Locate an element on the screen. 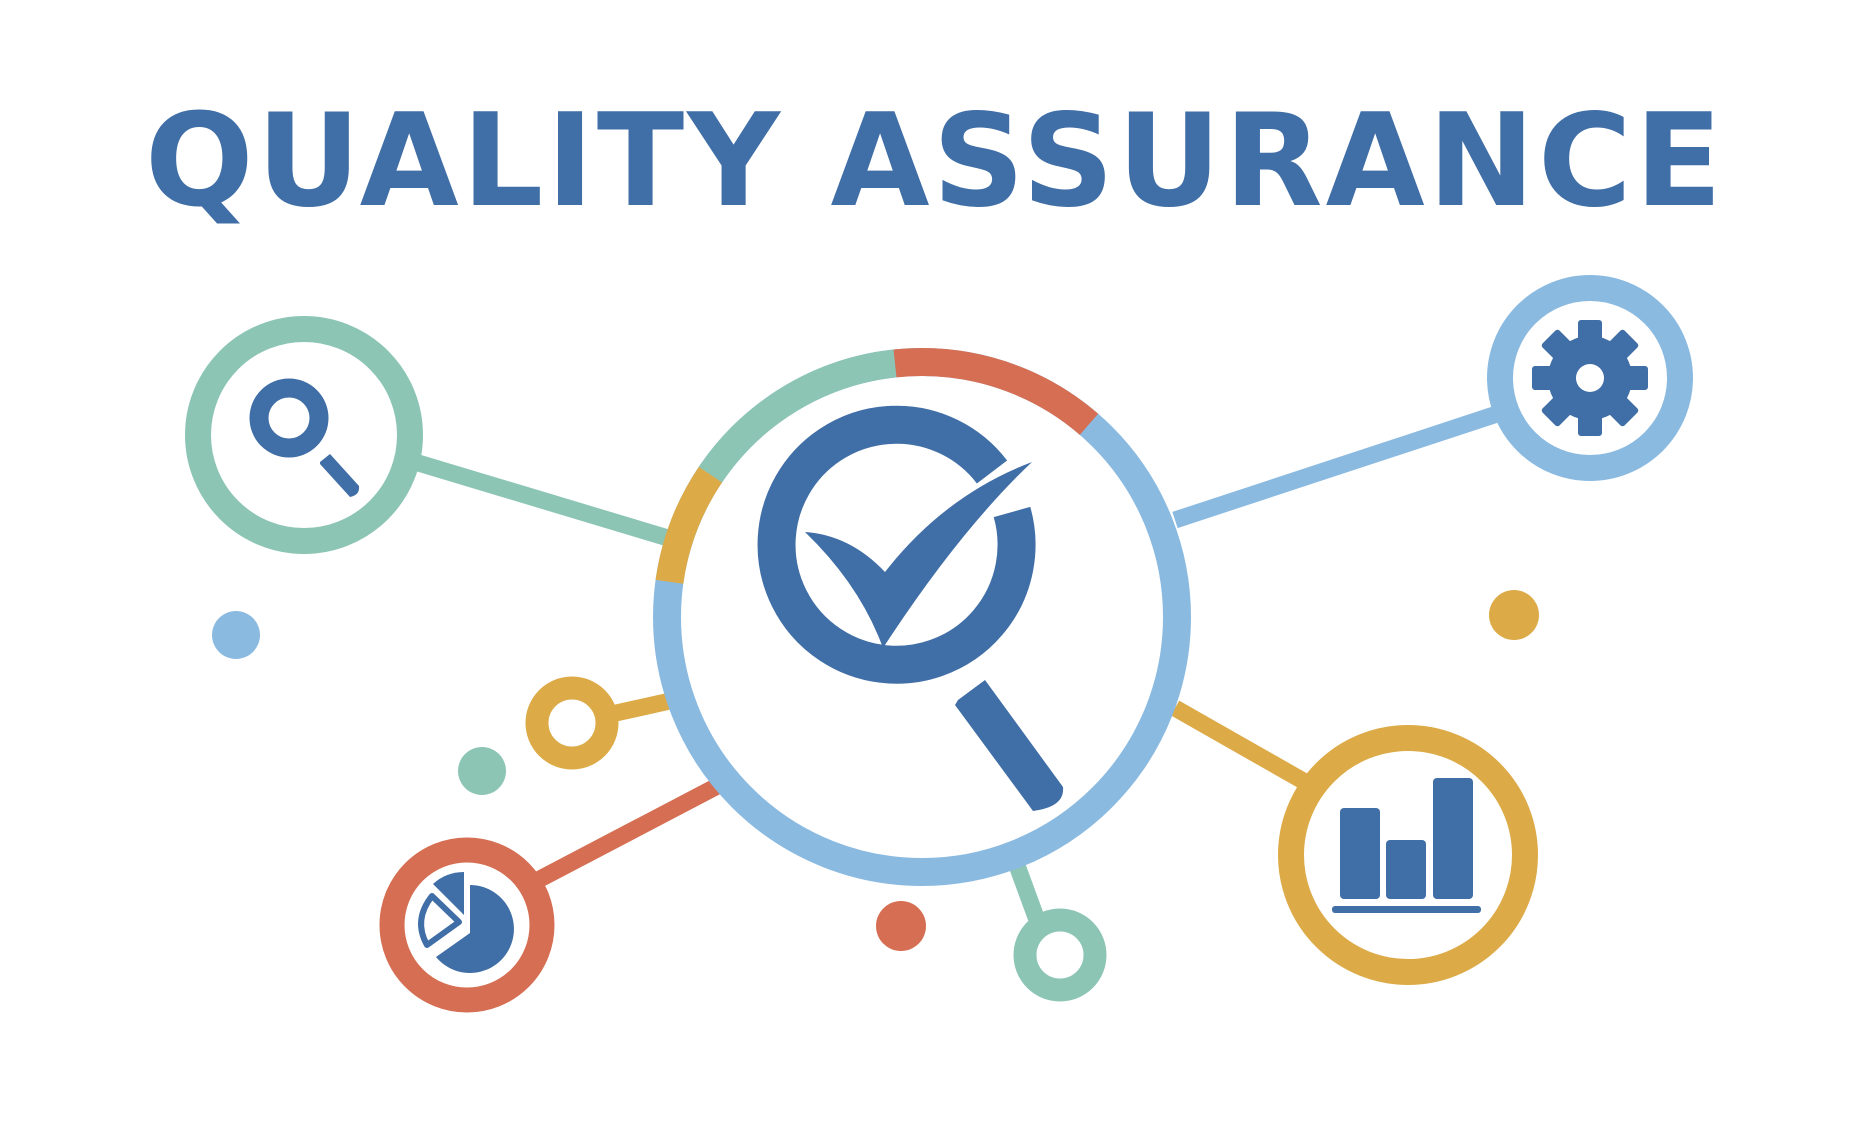 The image size is (1870, 1122). pie-chart-node is located at coordinates (467, 925).